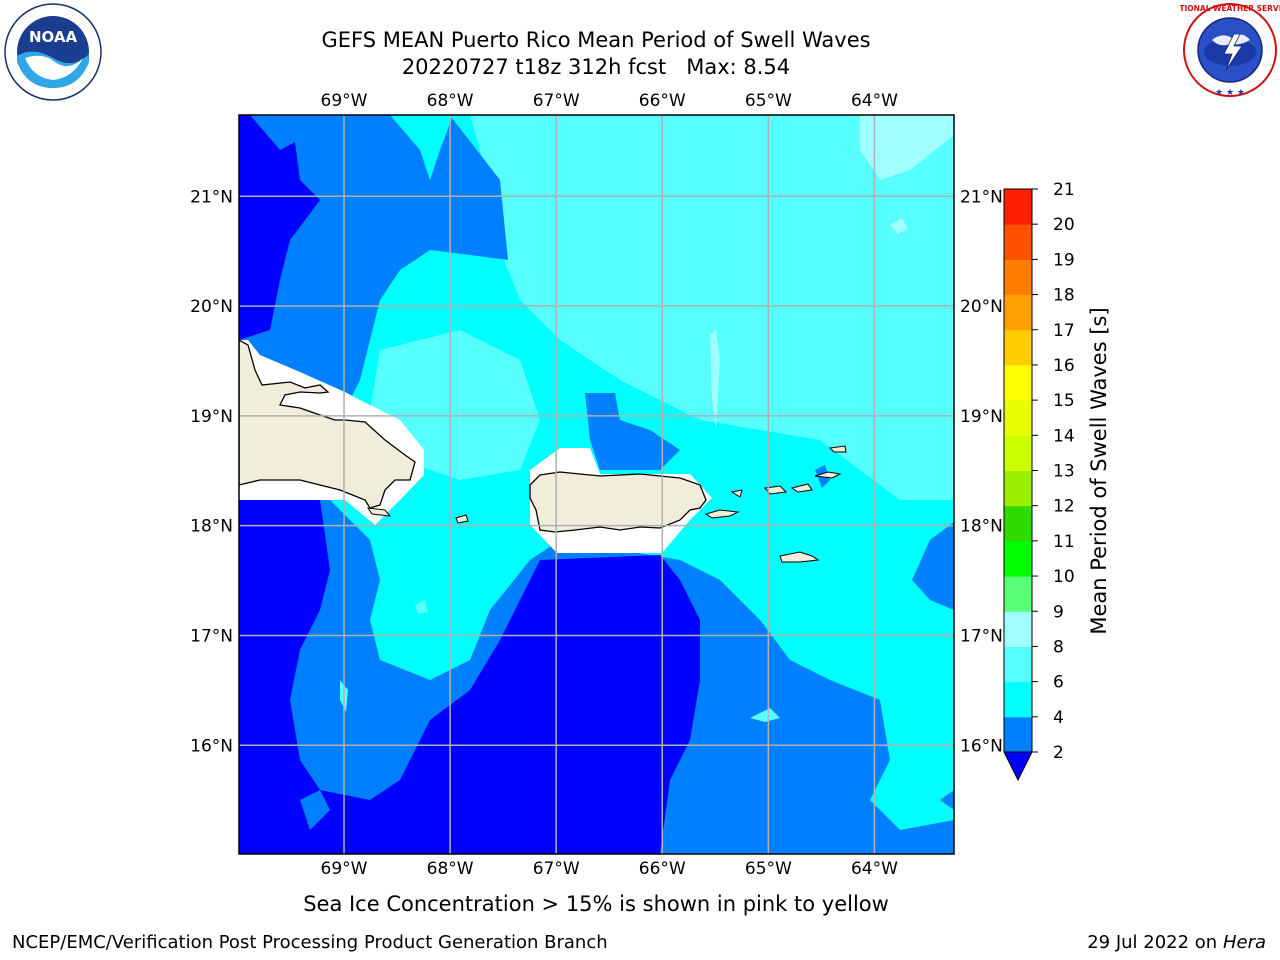 This screenshot has height=960, width=1280. Describe the element at coordinates (1064, 436) in the screenshot. I see `colorbar-tick-label: 14` at that location.